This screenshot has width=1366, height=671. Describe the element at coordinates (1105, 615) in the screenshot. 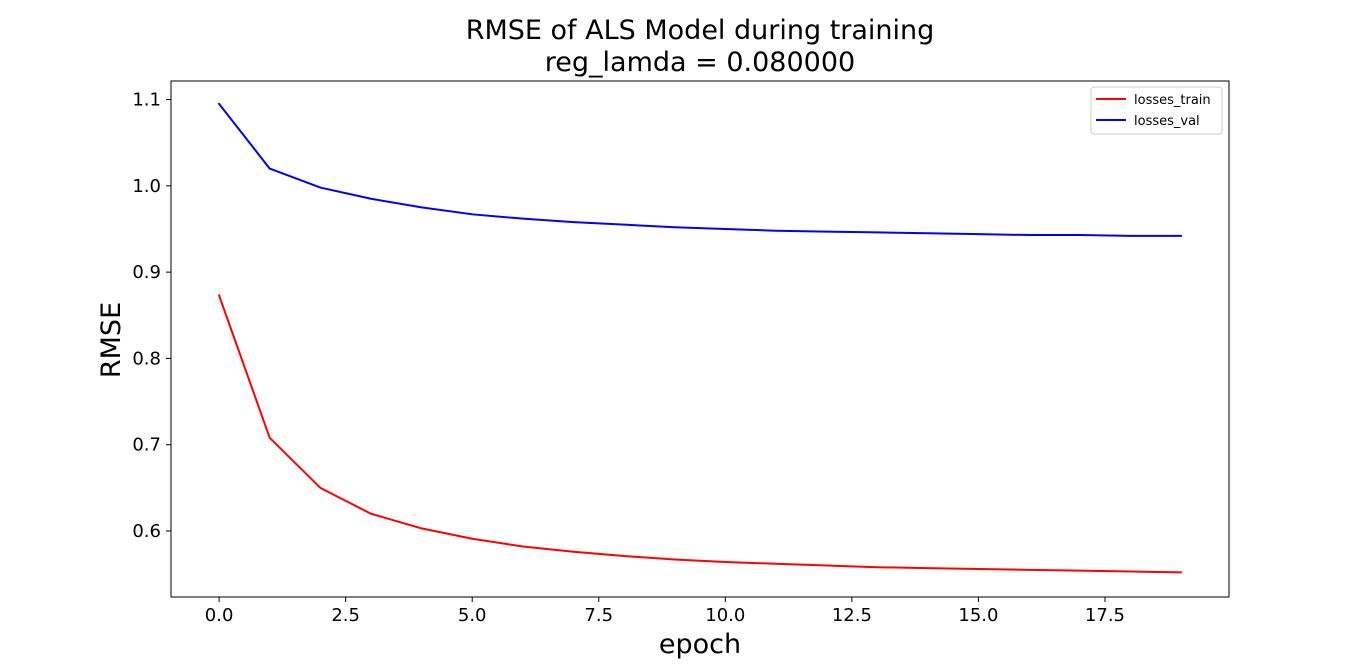

I see `x-tick-label: 17.5` at that location.